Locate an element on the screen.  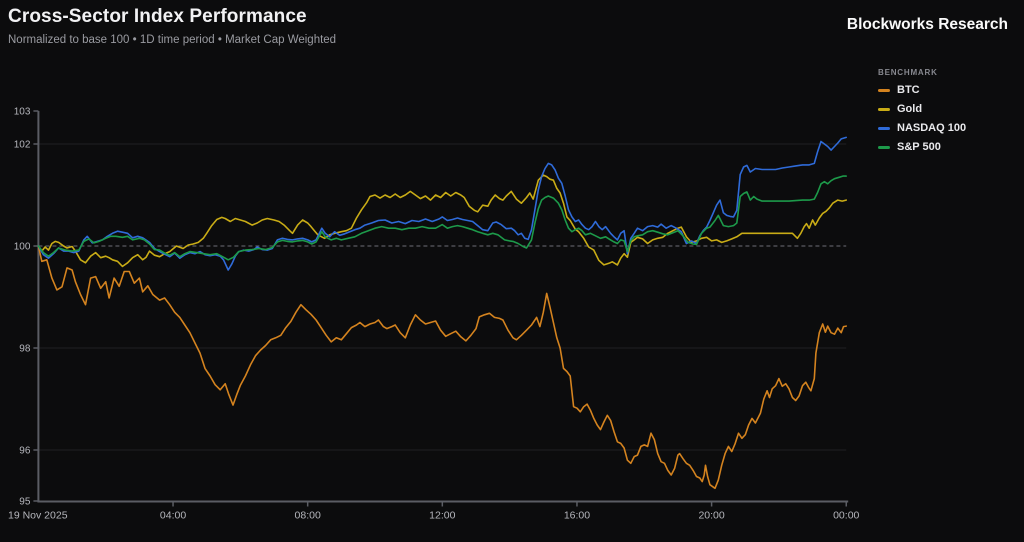
legend-panel: BENCHMARK BTC Gold NASDAQ 100 S&P 500 is located at coordinates (948, 114).